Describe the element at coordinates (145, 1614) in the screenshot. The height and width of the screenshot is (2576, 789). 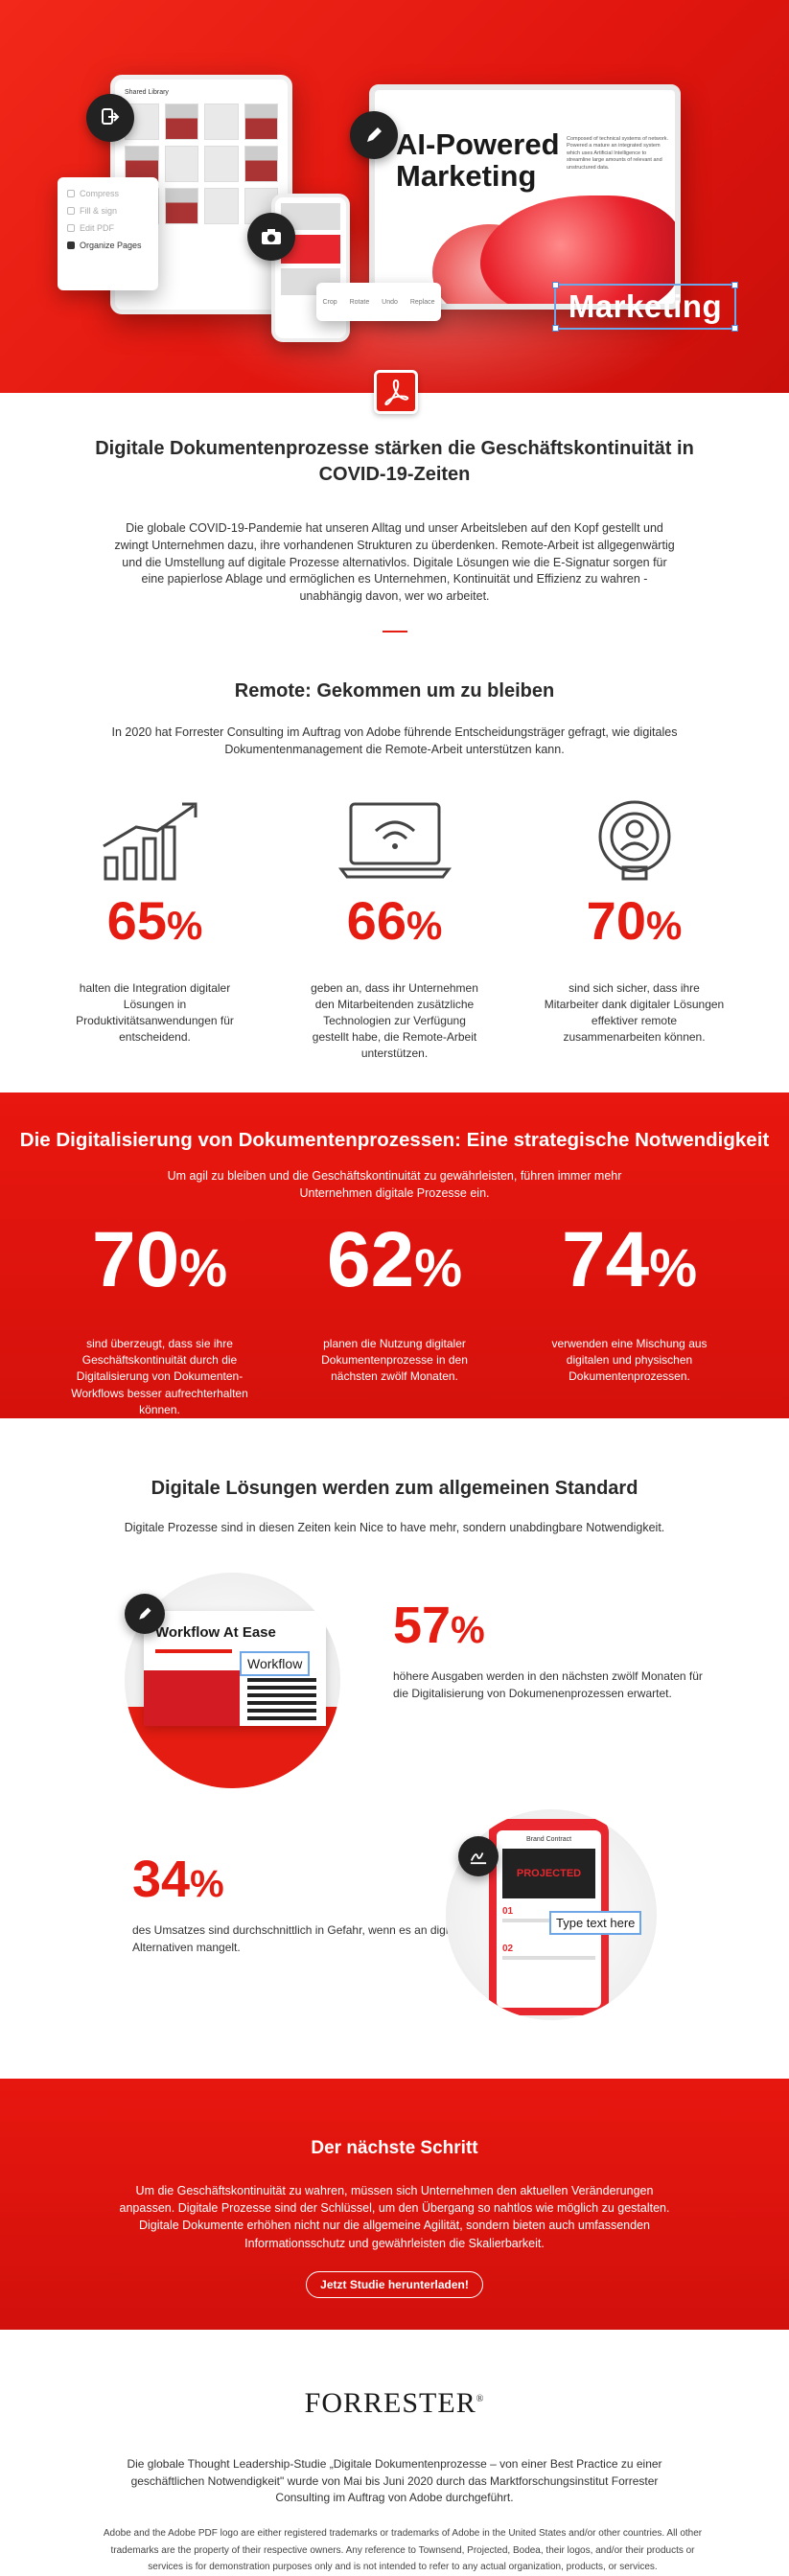
I see `pencil-icon` at that location.